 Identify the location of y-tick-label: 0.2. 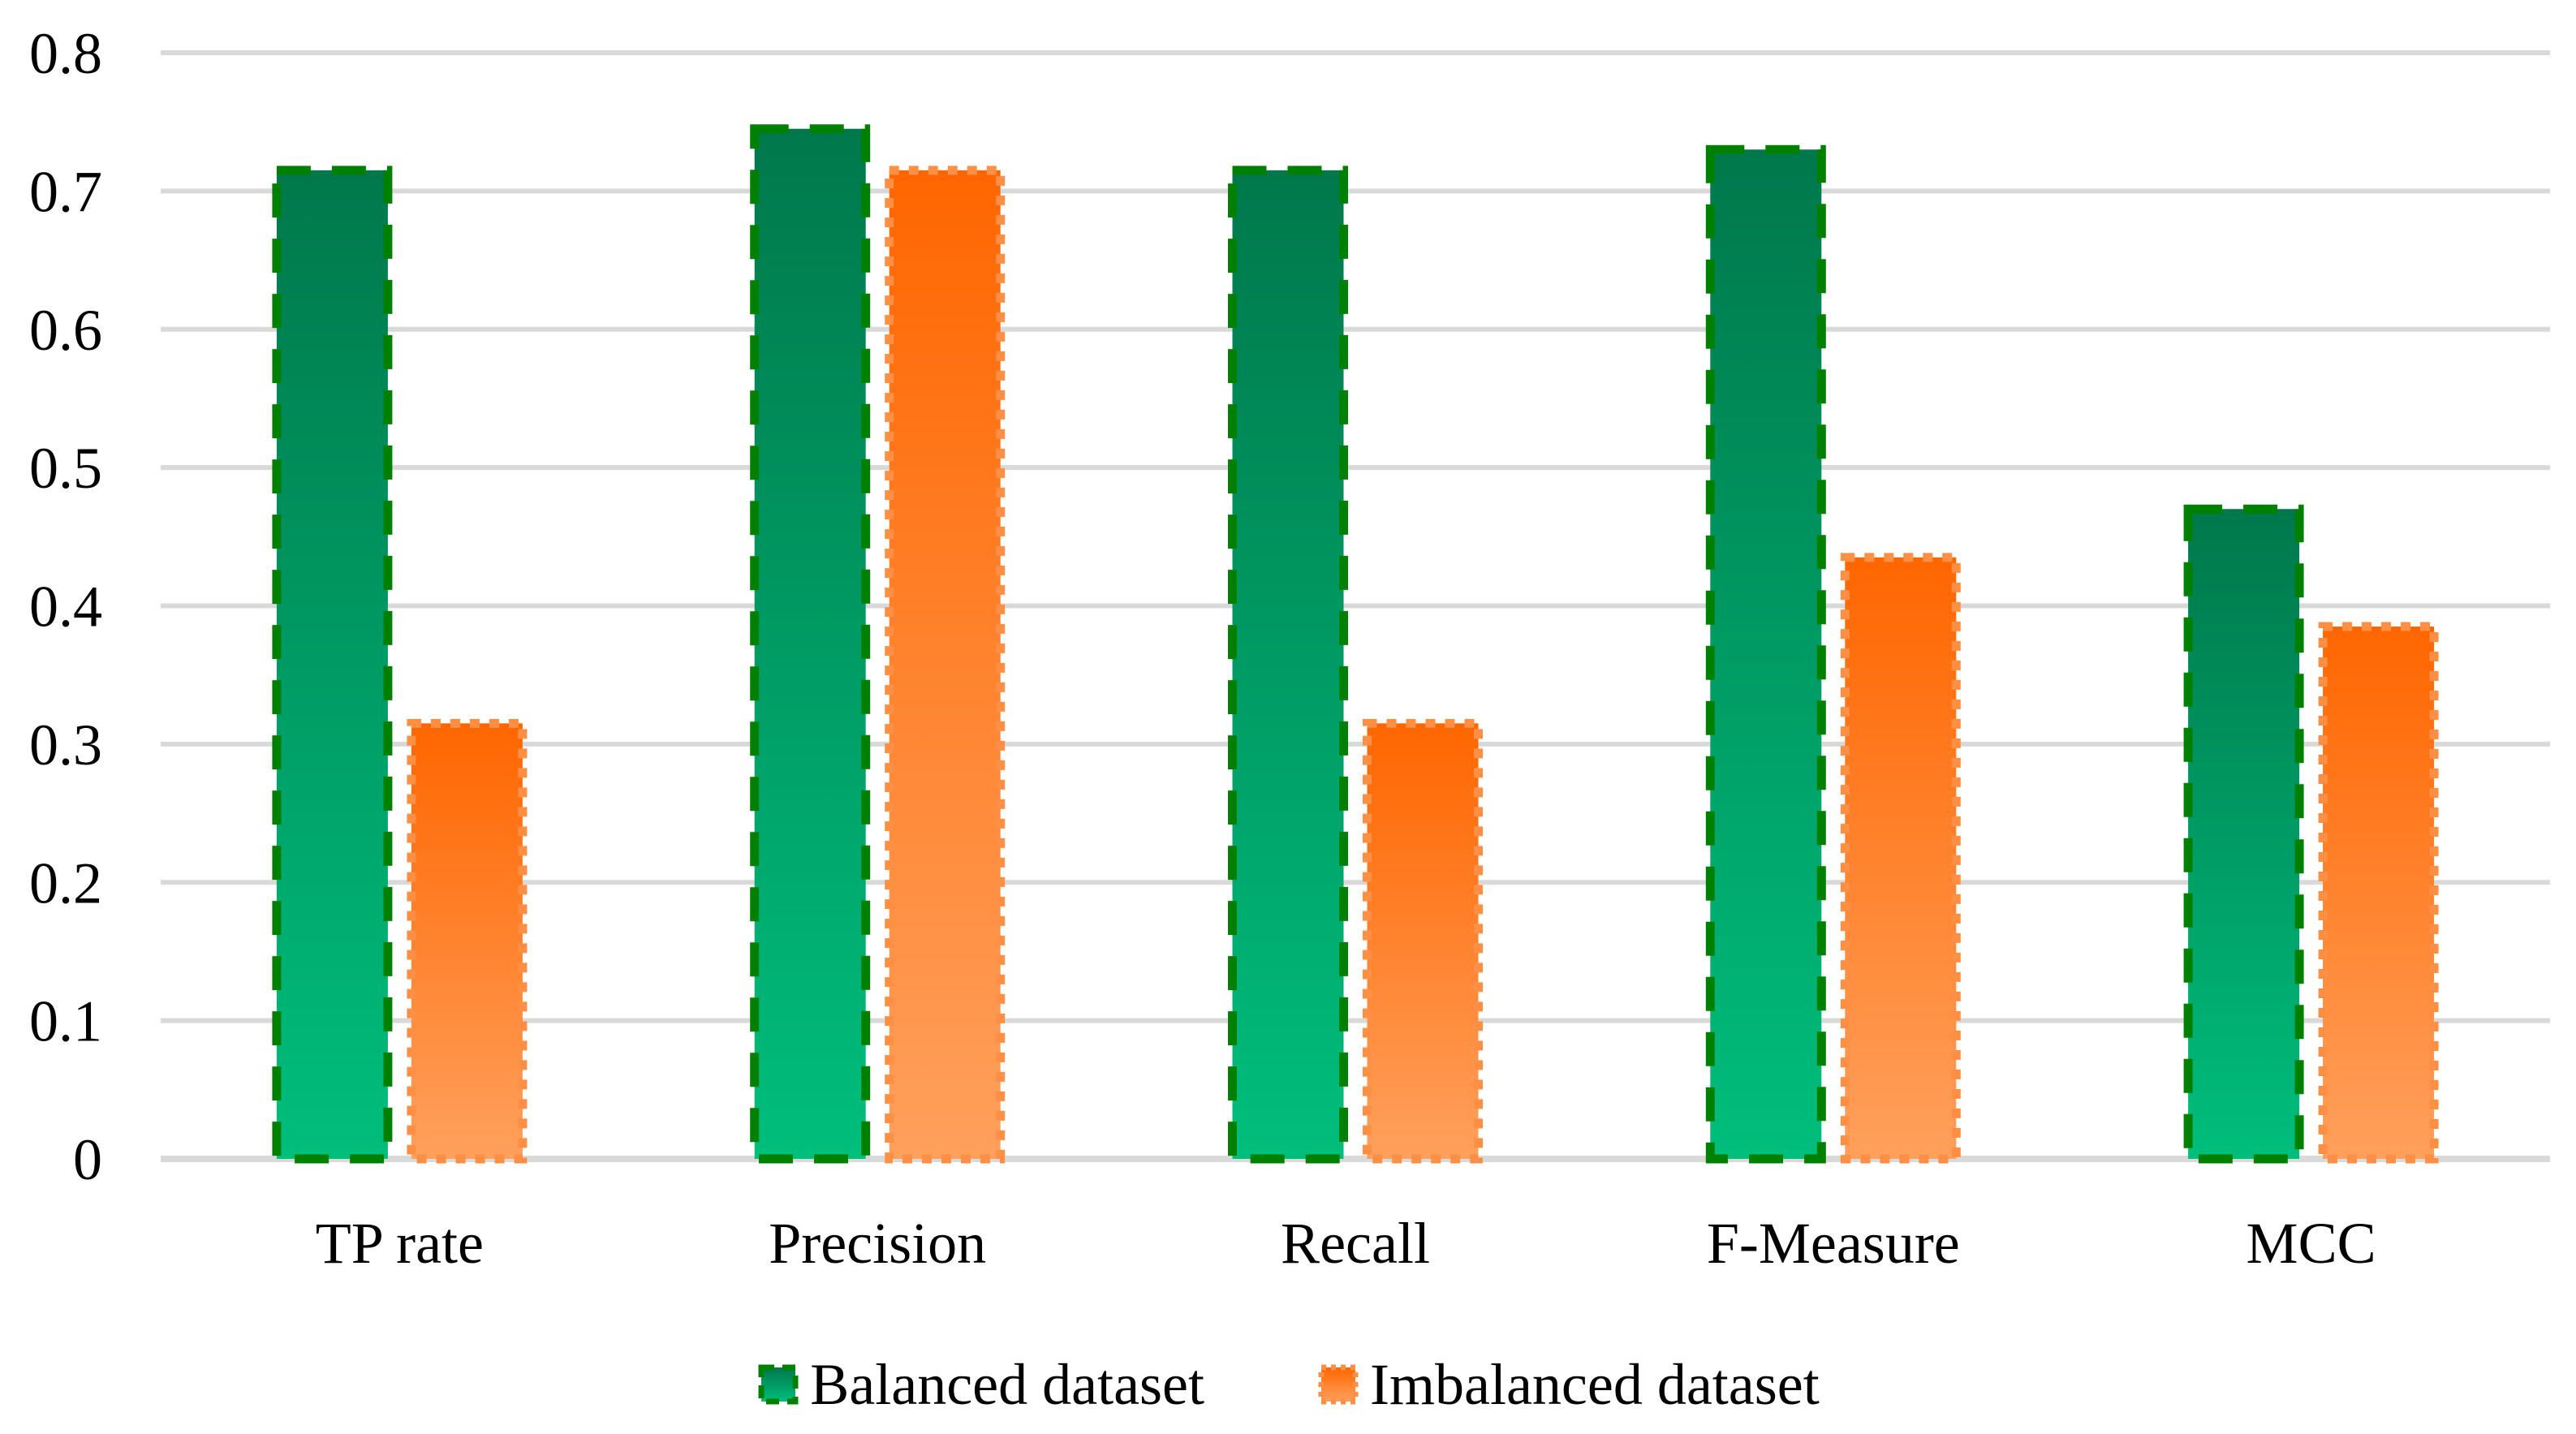
(66, 882).